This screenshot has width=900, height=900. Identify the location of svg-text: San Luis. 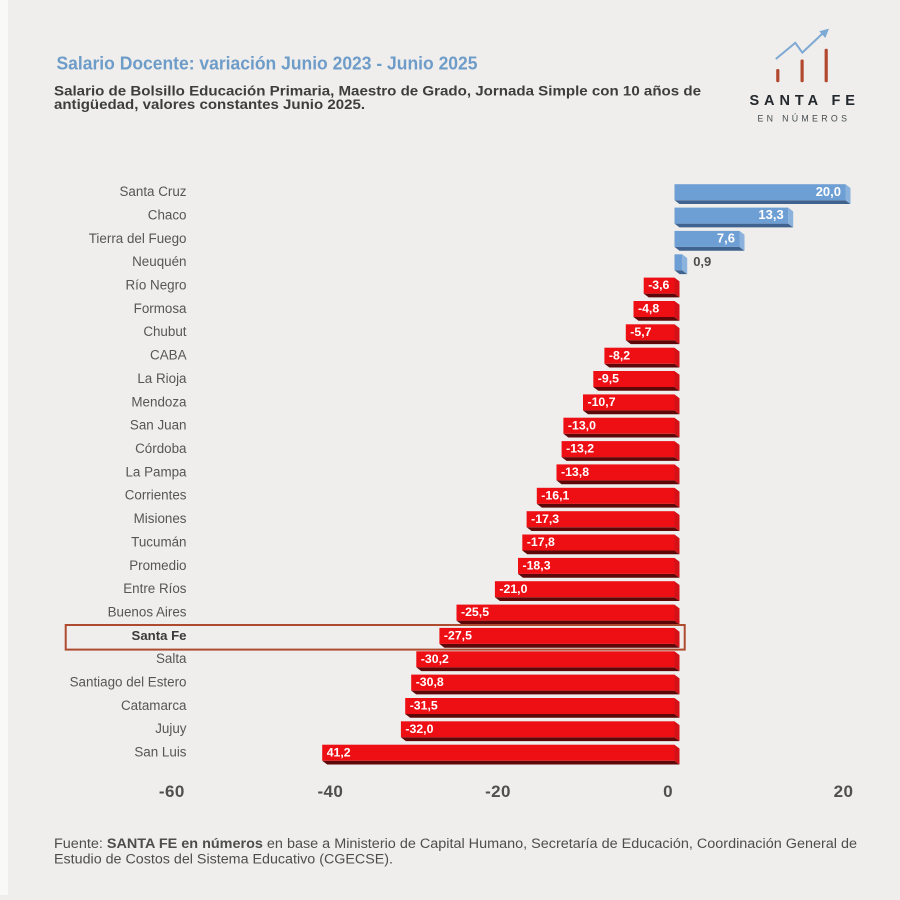
(160, 752).